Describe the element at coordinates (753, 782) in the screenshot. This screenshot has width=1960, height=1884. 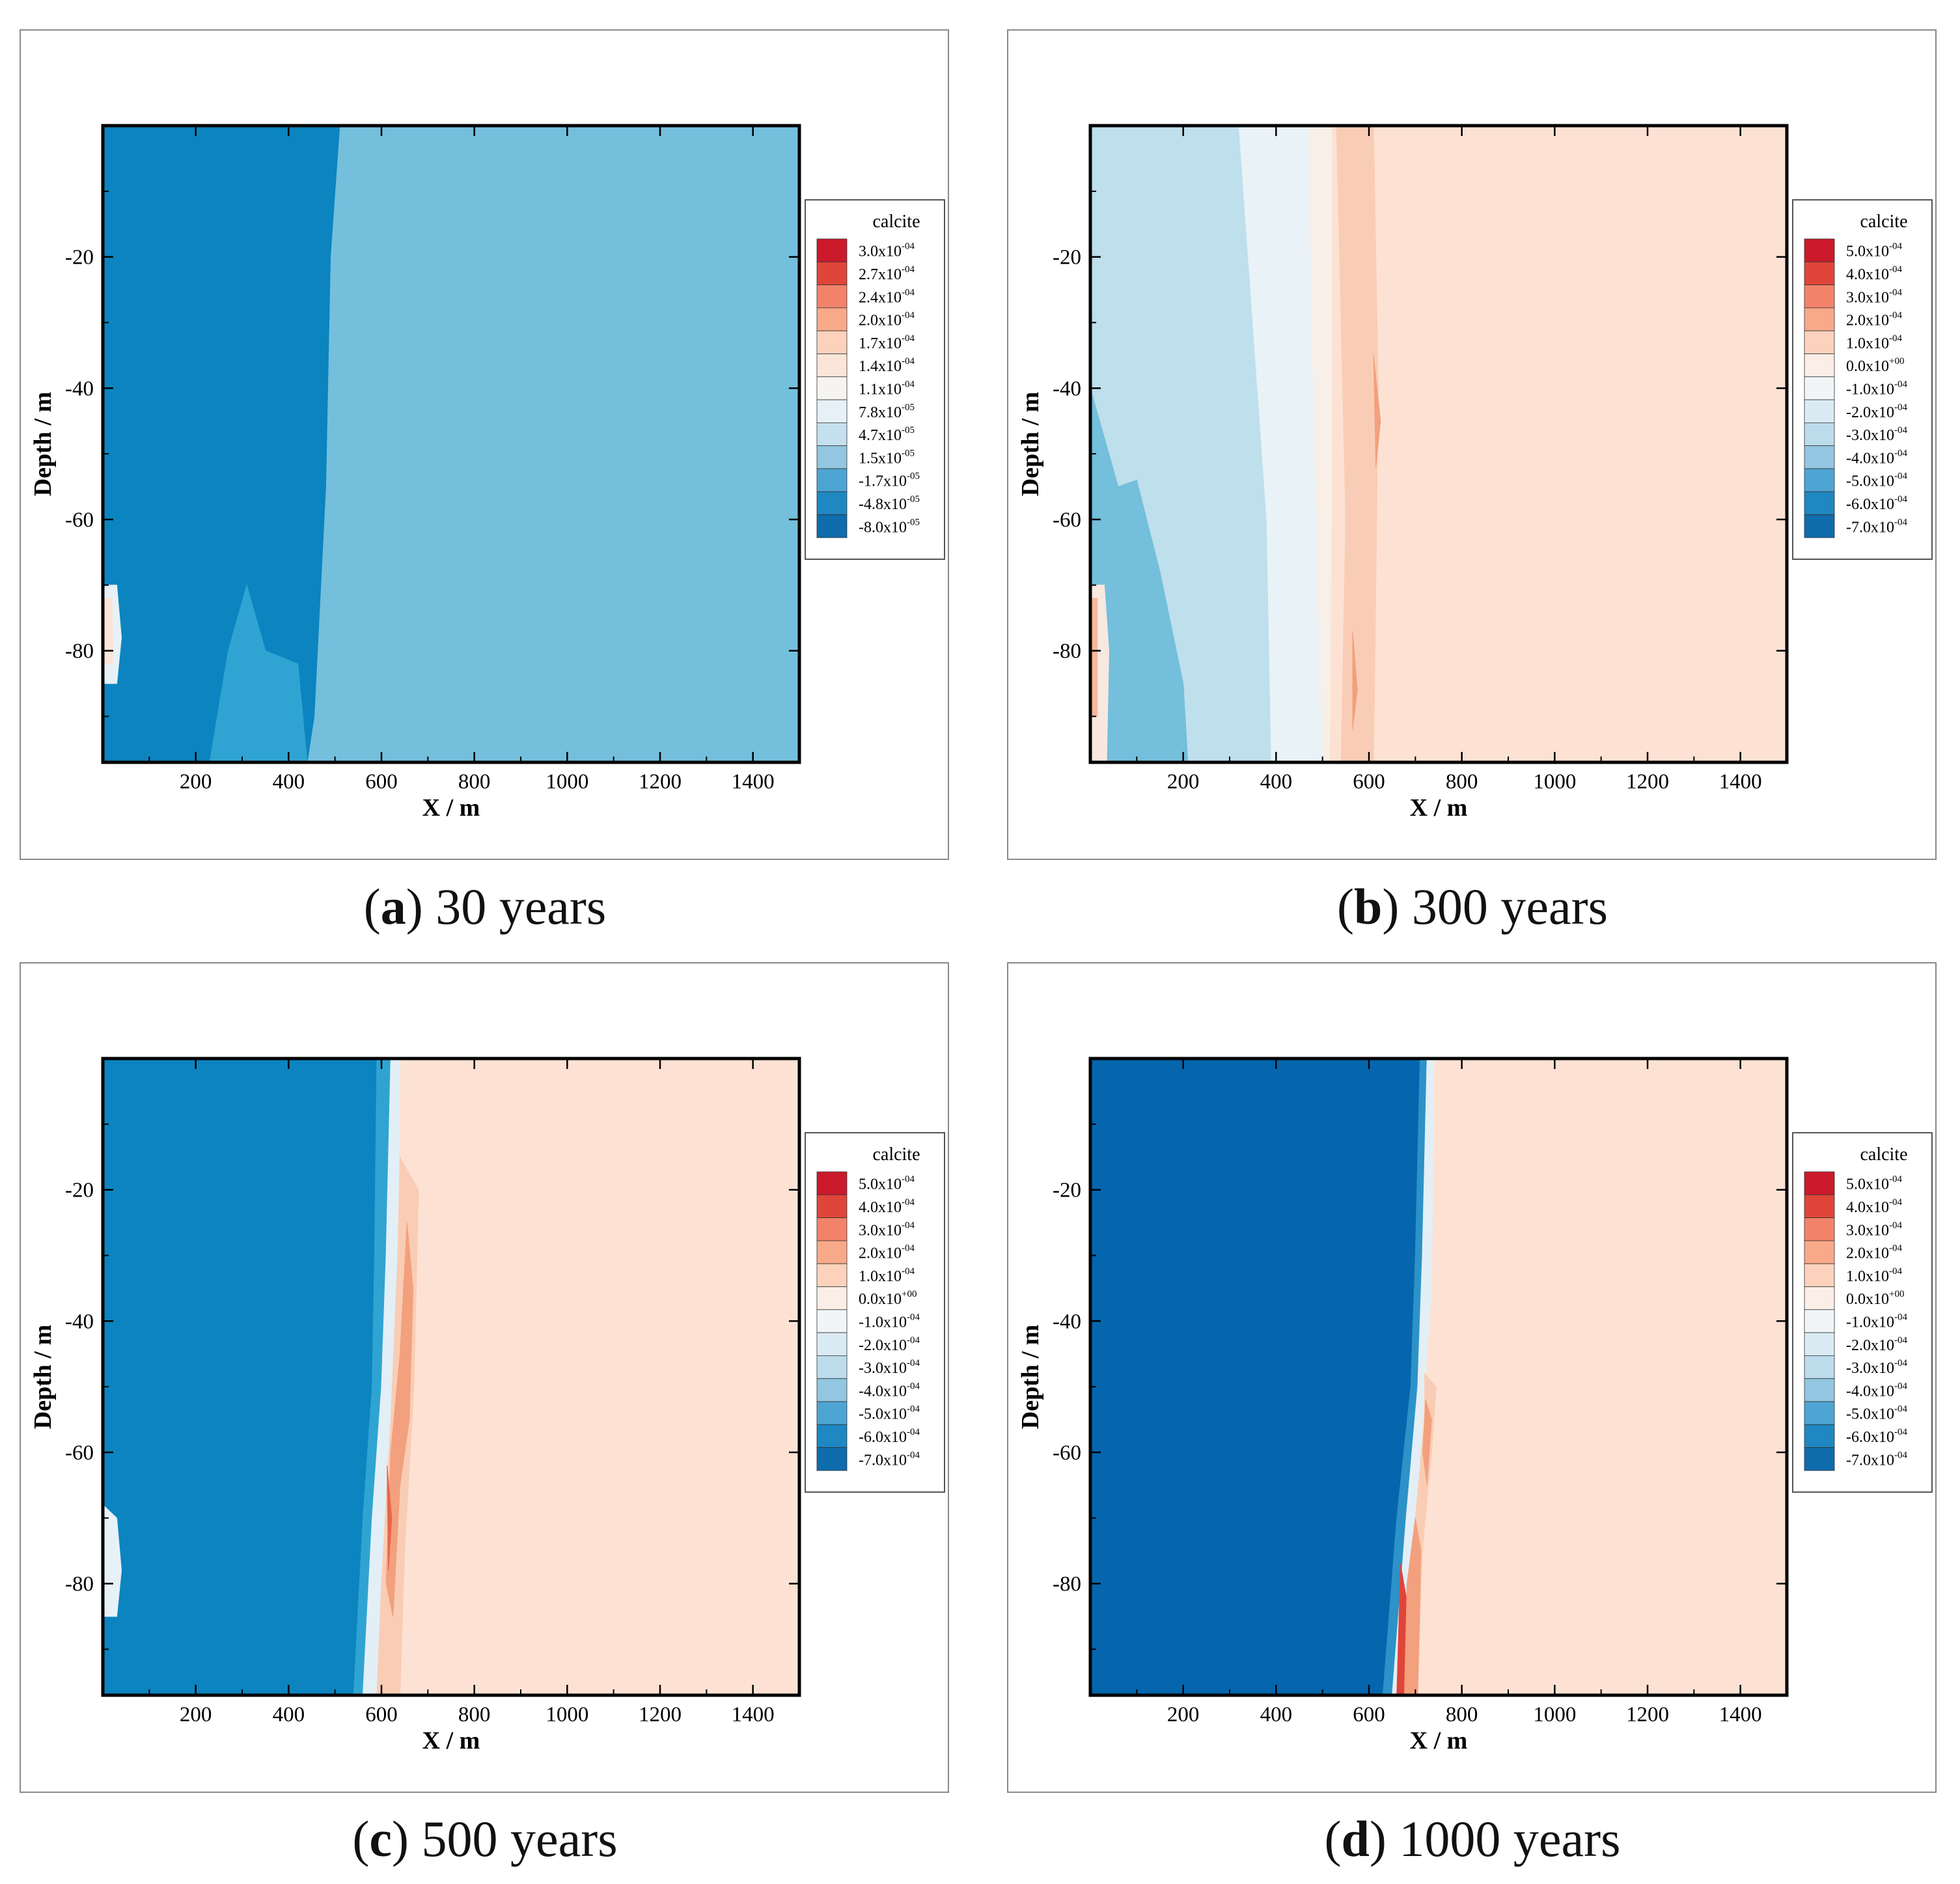
I see `panel-a-x-tick-label: 1400` at that location.